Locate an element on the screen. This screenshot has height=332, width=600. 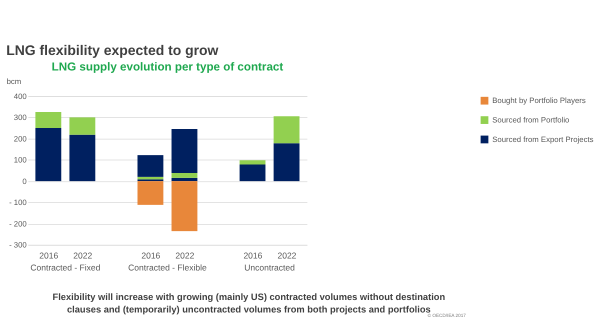
text: Uncontracted is located at coordinates (270, 267).